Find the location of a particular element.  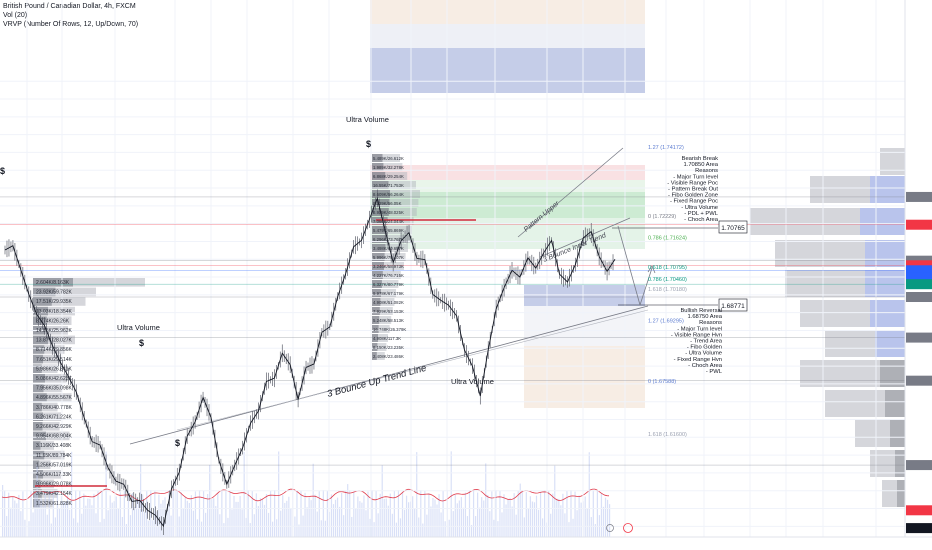

volume-profile-text: 1.256K/57.019K is located at coordinates (54, 465).